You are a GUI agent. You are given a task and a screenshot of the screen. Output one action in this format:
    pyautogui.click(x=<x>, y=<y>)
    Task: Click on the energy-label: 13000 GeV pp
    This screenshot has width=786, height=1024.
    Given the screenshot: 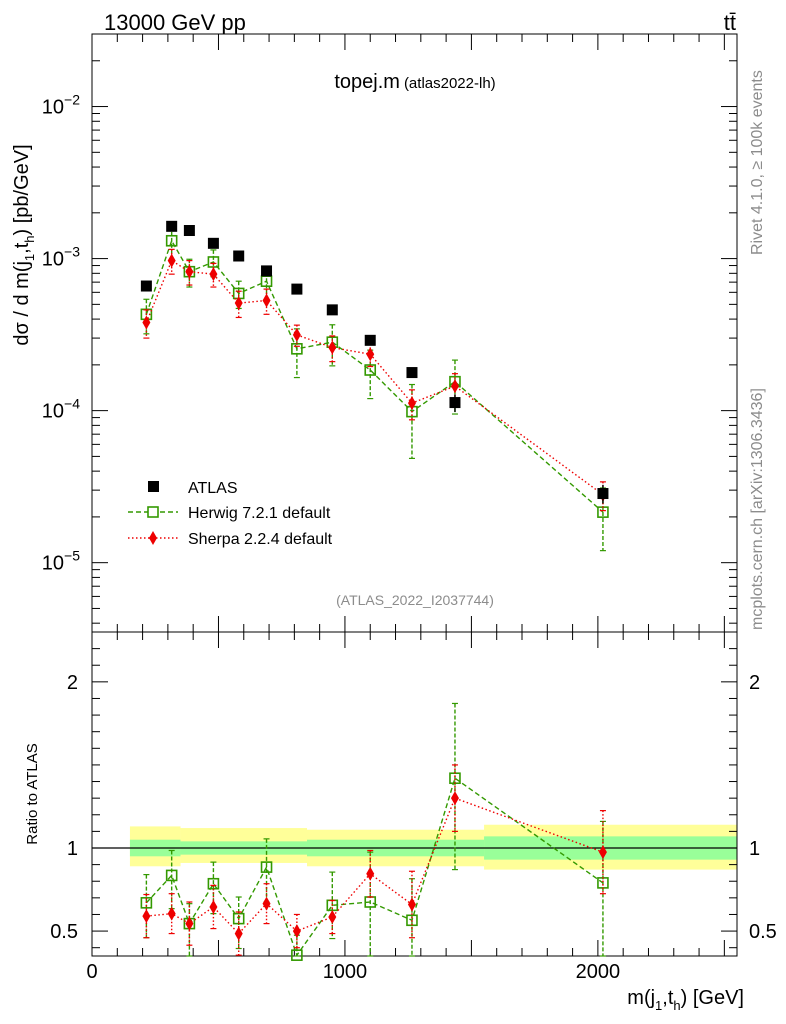 What is the action you would take?
    pyautogui.click(x=175, y=22)
    